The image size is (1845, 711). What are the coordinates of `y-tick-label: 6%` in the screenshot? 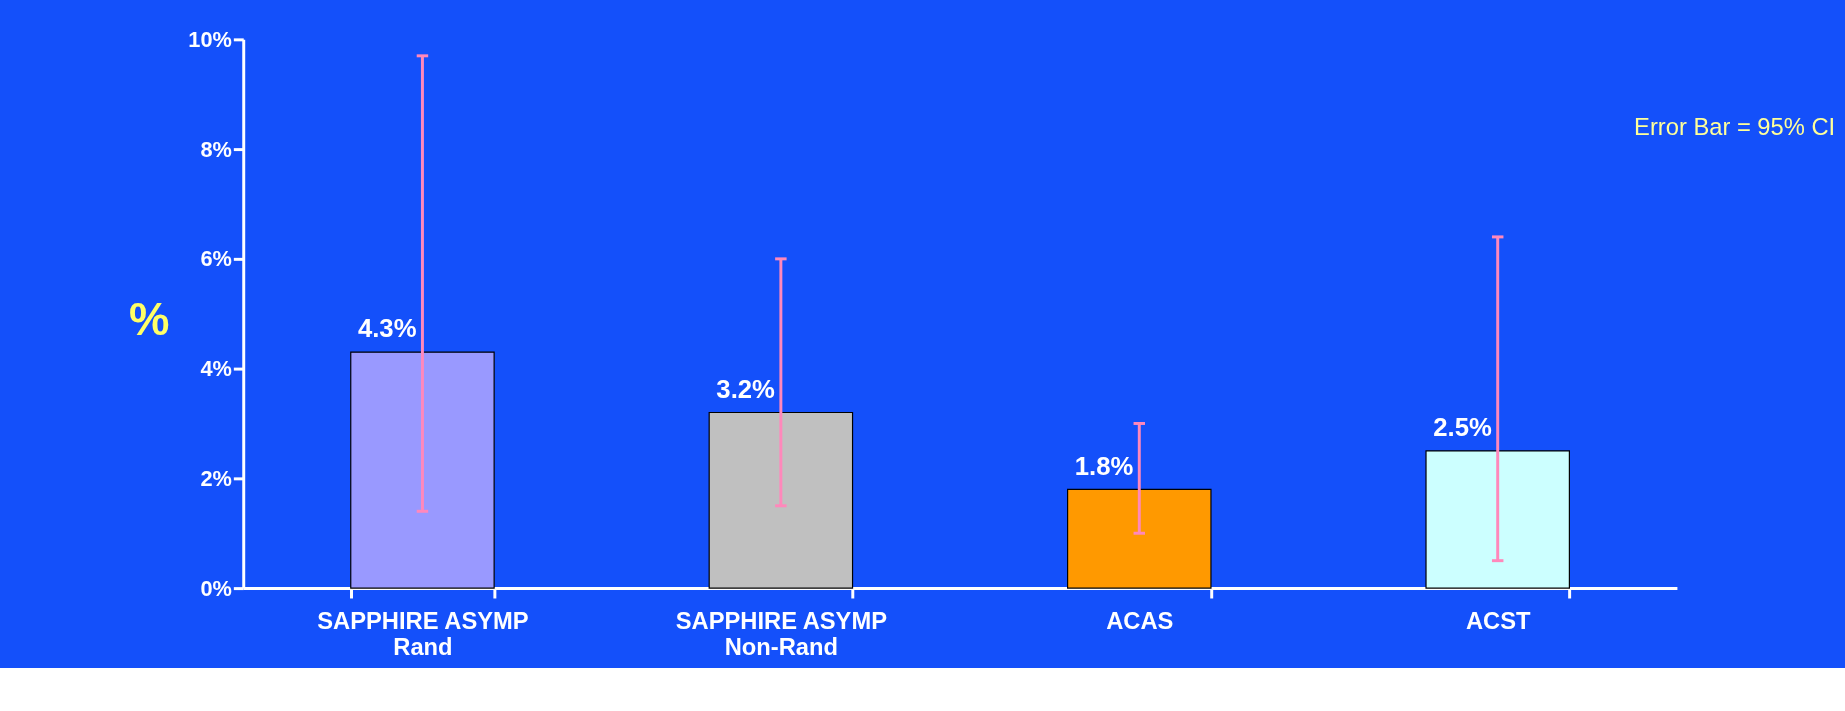 It's located at (216, 259).